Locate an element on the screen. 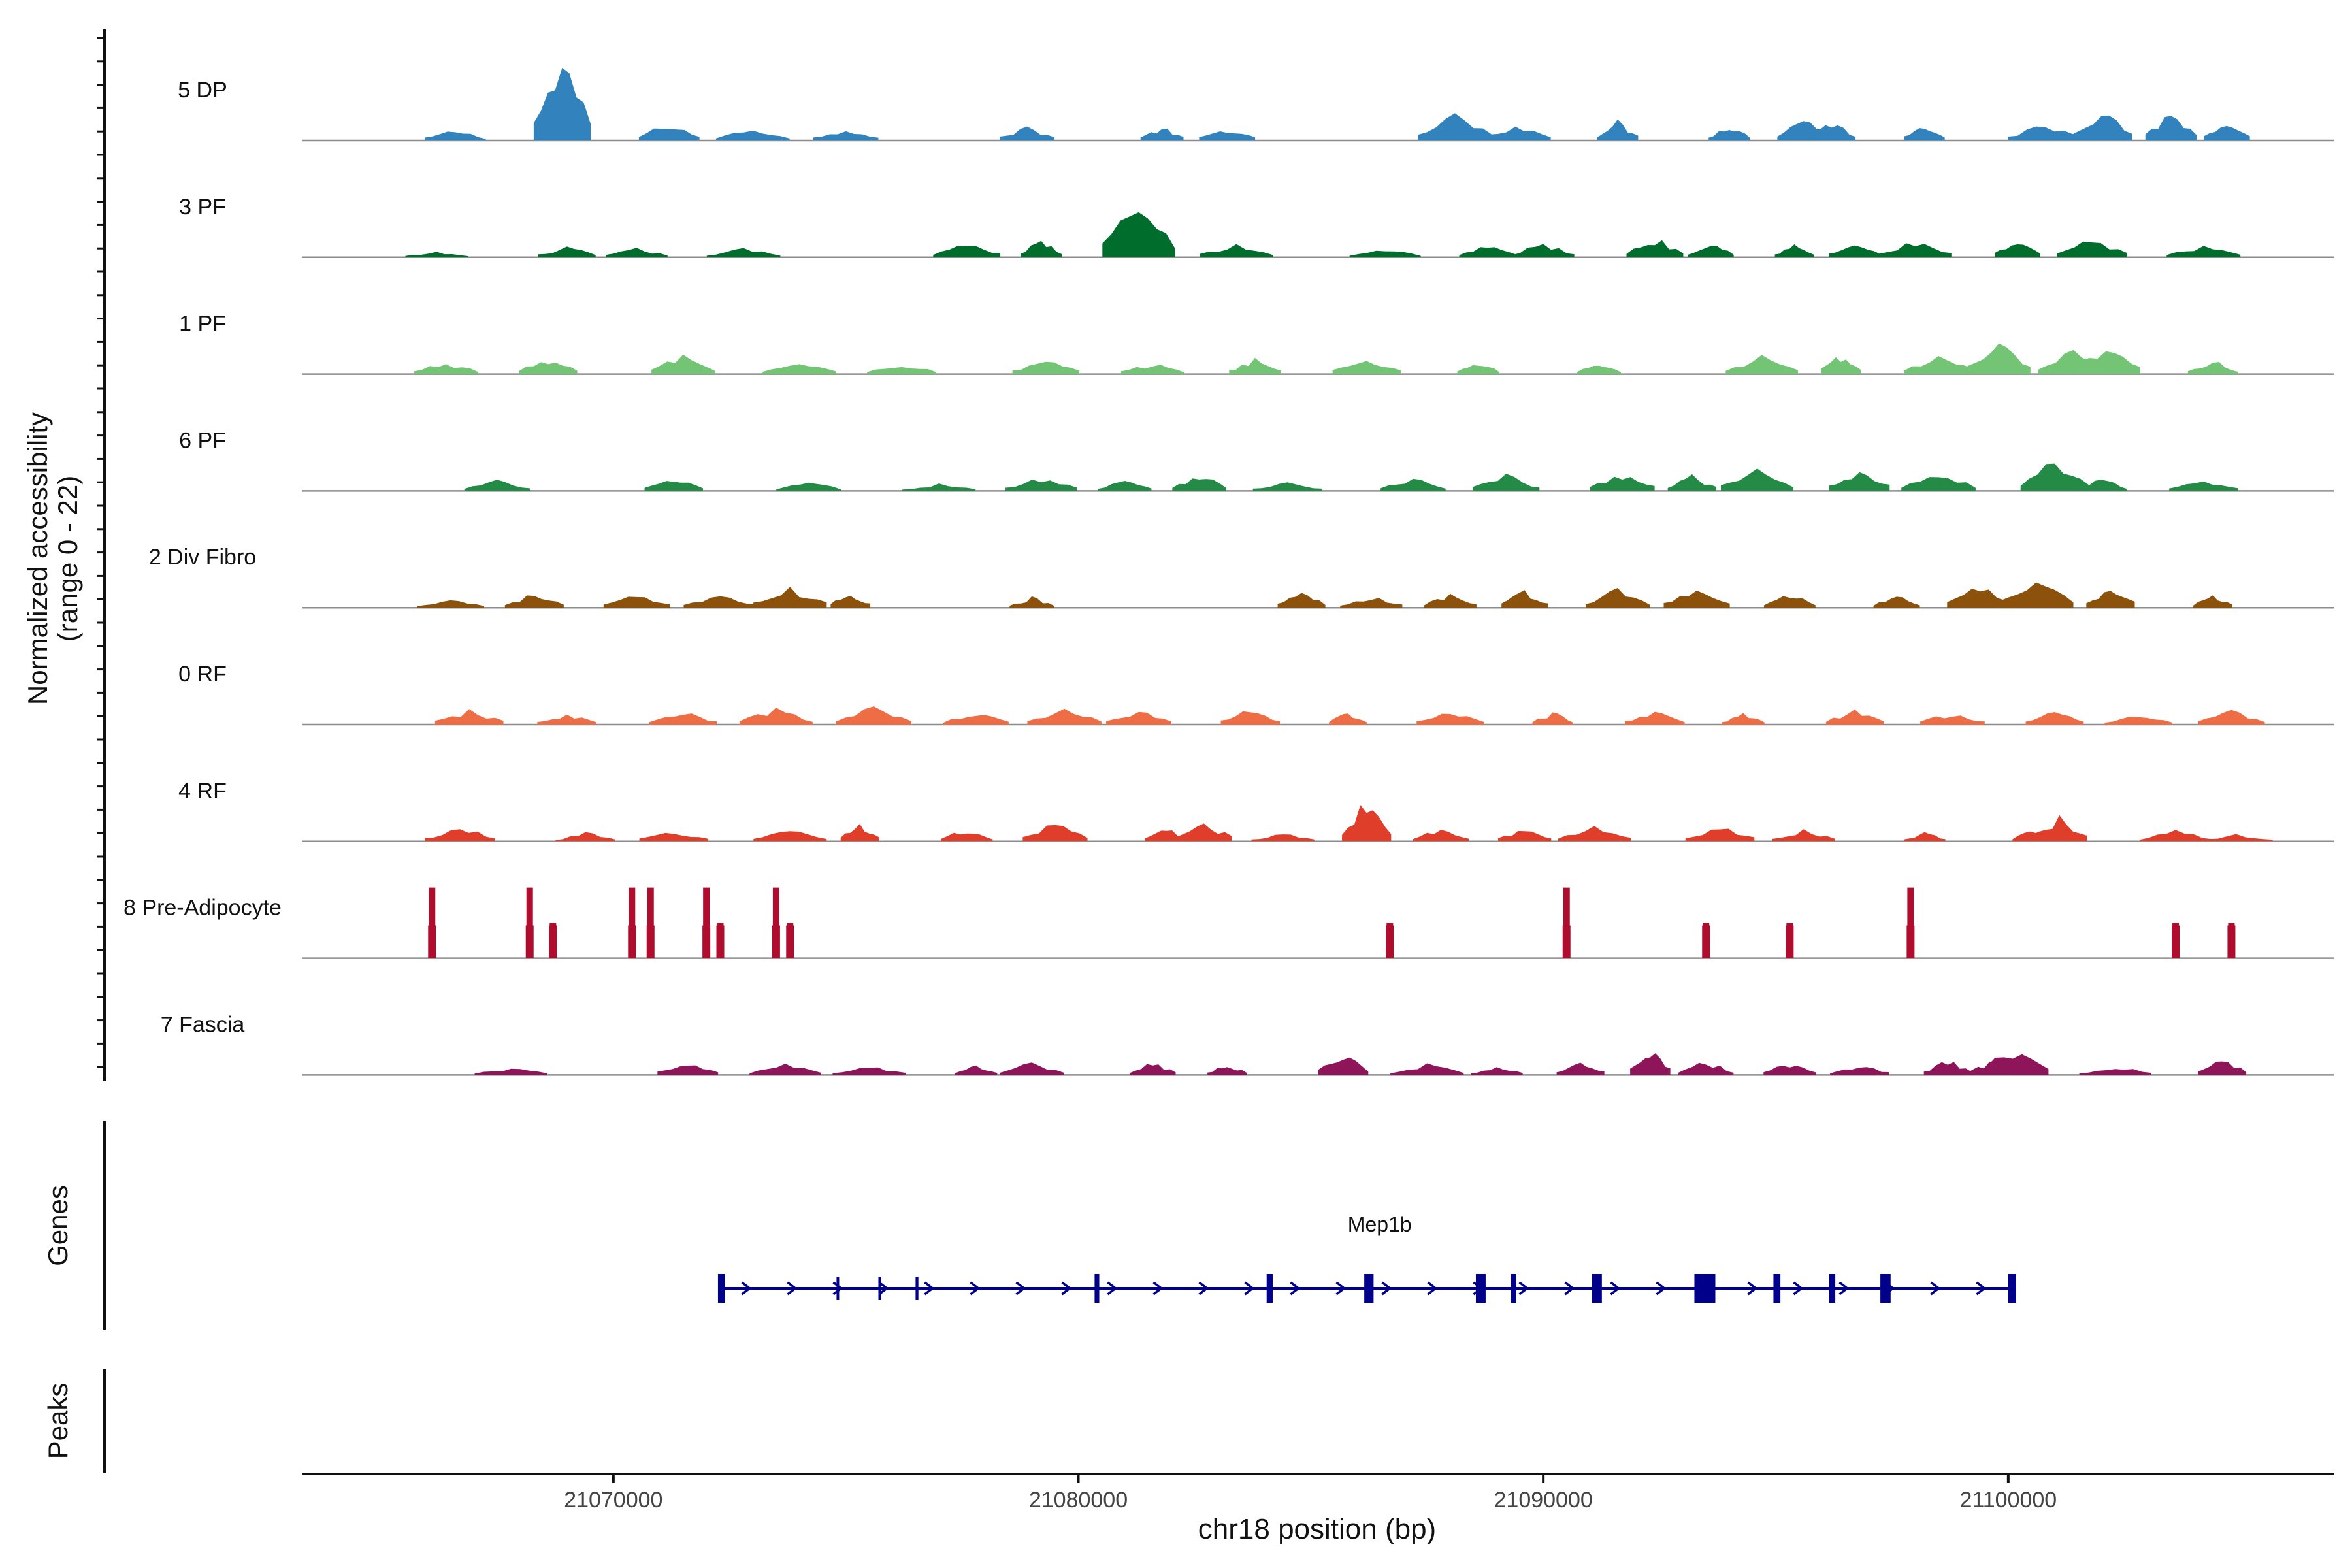  track-label: 2 Div Fibro is located at coordinates (202, 557).